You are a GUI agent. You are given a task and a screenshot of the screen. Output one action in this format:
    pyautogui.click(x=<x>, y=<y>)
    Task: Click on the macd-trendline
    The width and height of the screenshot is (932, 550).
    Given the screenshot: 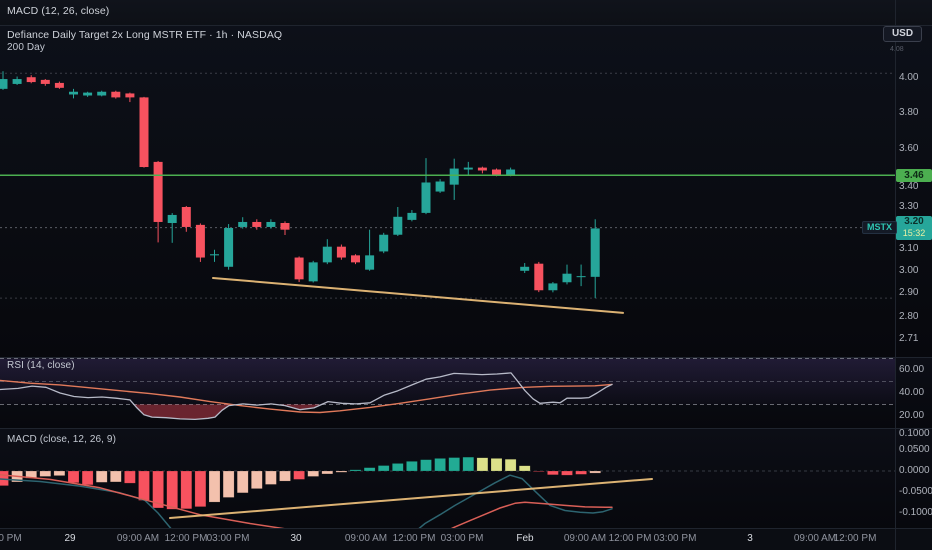 What is the action you would take?
    pyautogui.click(x=411, y=498)
    